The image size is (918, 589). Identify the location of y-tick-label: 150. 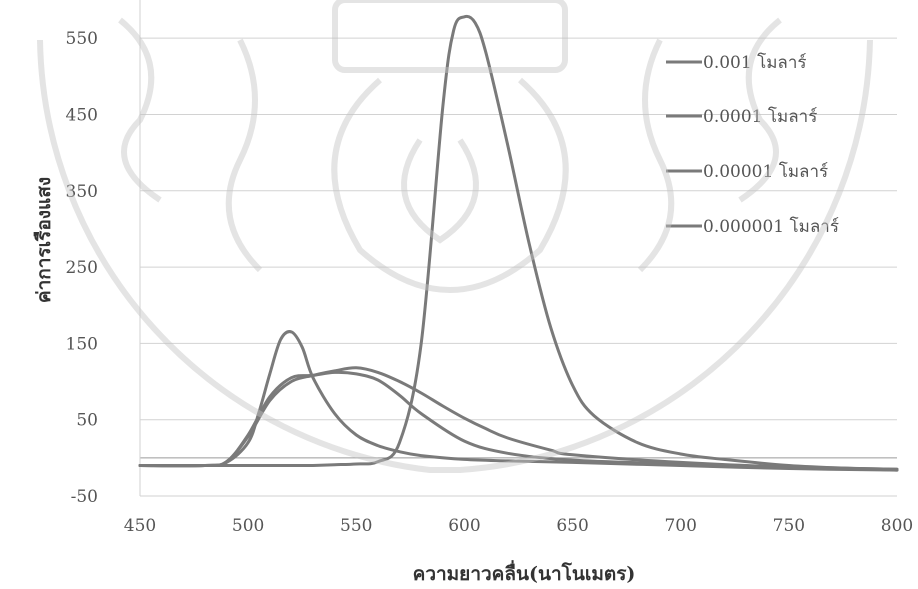
(82, 344).